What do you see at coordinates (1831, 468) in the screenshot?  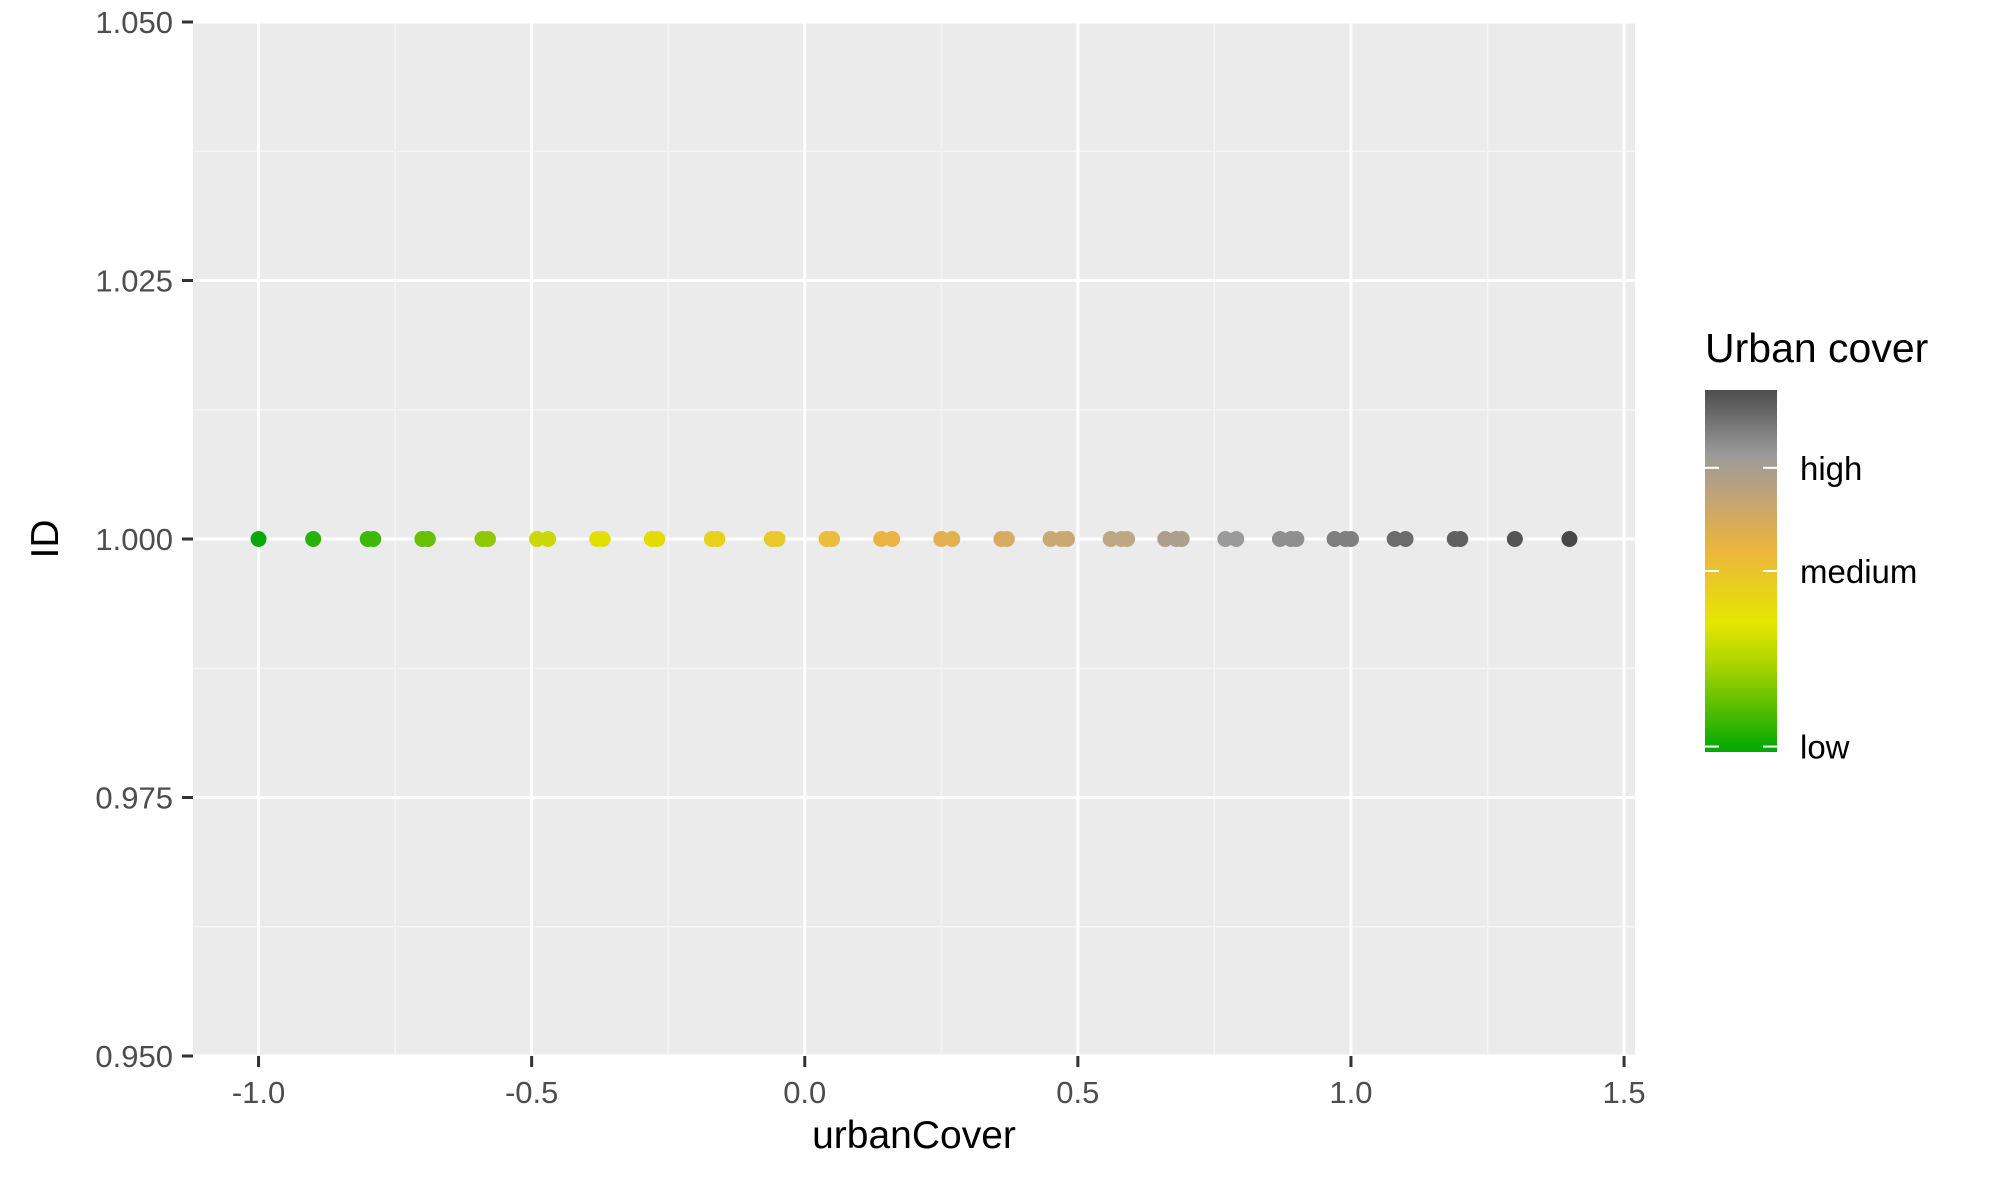 I see `legend-label-high: high` at bounding box center [1831, 468].